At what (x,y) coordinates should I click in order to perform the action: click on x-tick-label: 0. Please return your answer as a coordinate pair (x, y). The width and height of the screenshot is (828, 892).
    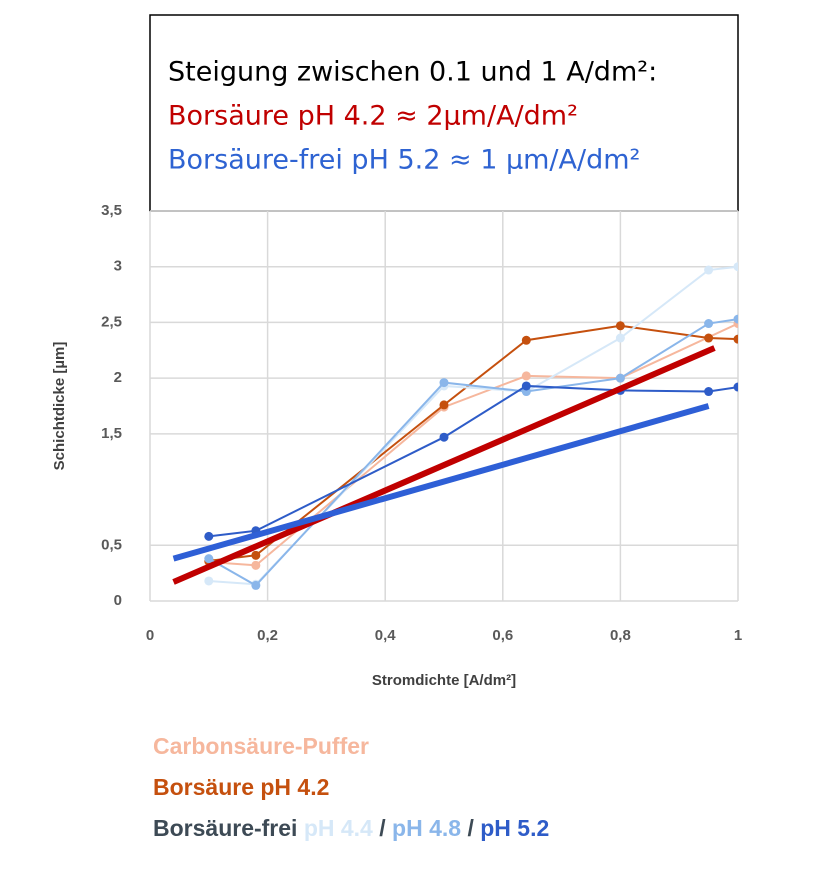
    Looking at the image, I should click on (150, 635).